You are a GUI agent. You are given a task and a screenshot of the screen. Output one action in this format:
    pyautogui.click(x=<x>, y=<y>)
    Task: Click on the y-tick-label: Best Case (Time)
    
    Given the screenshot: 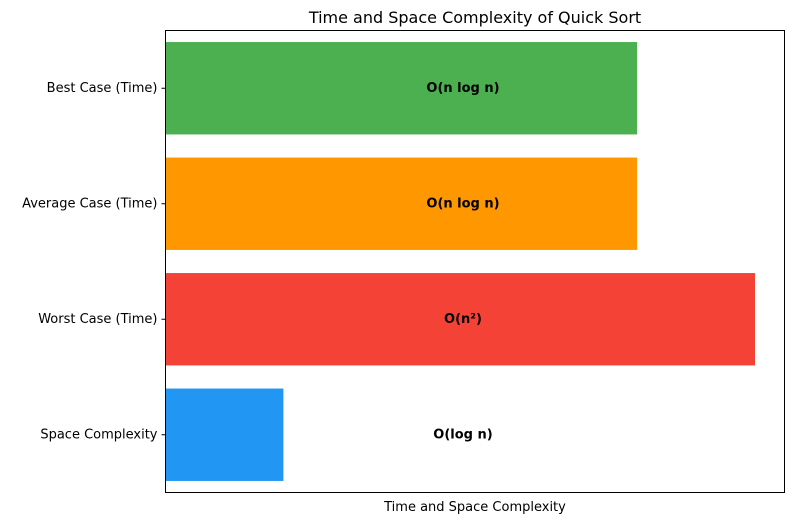 What is the action you would take?
    pyautogui.click(x=102, y=88)
    